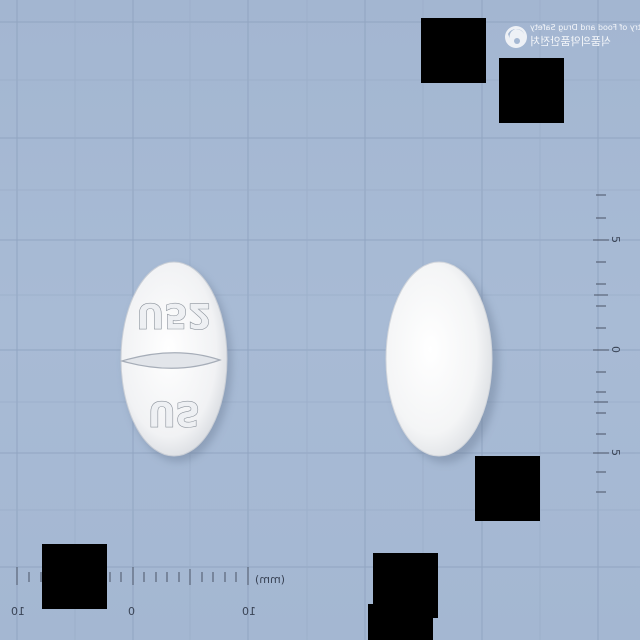 The width and height of the screenshot is (640, 640). What do you see at coordinates (249, 611) in the screenshot?
I see `ruler-label-right: 10` at bounding box center [249, 611].